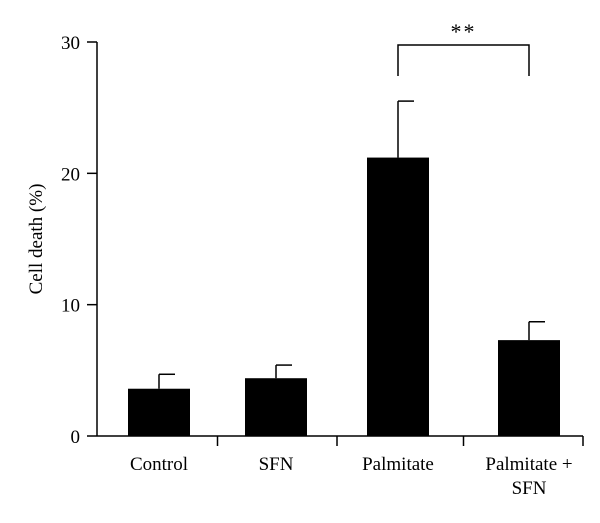 This screenshot has height=523, width=600. Describe the element at coordinates (463, 60) in the screenshot. I see `significance-bracket` at that location.